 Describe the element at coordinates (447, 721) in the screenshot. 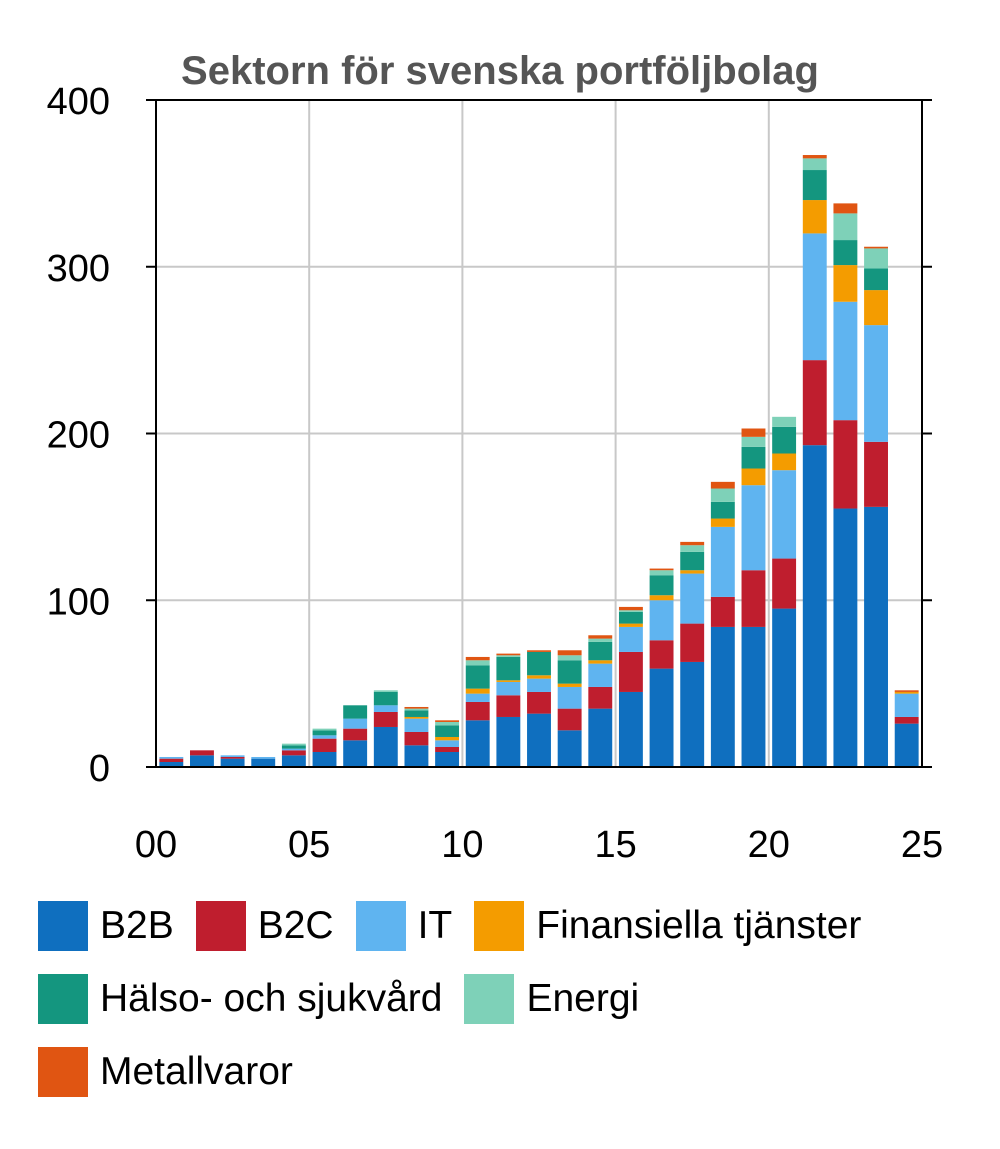

I see `bar-metallvaror-2009` at that location.